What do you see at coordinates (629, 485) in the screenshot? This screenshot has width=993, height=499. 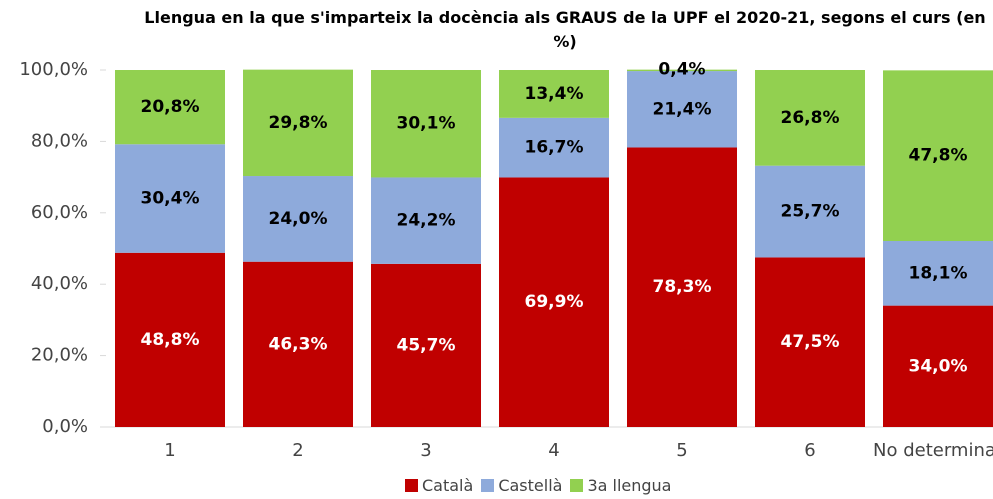 I see `legend-label: 3a llengua` at bounding box center [629, 485].